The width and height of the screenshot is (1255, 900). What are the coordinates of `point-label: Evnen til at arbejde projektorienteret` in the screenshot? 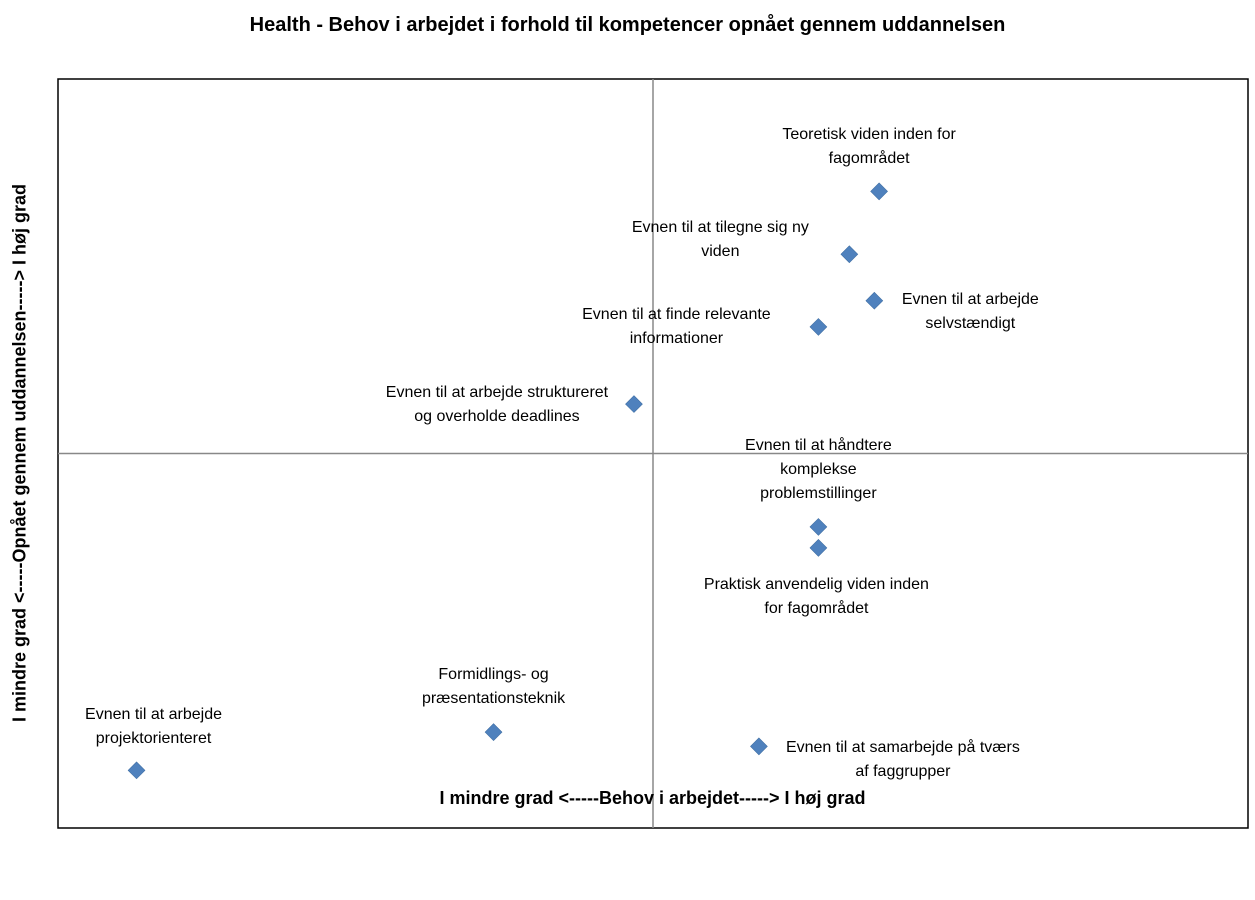 It's located at (154, 727).